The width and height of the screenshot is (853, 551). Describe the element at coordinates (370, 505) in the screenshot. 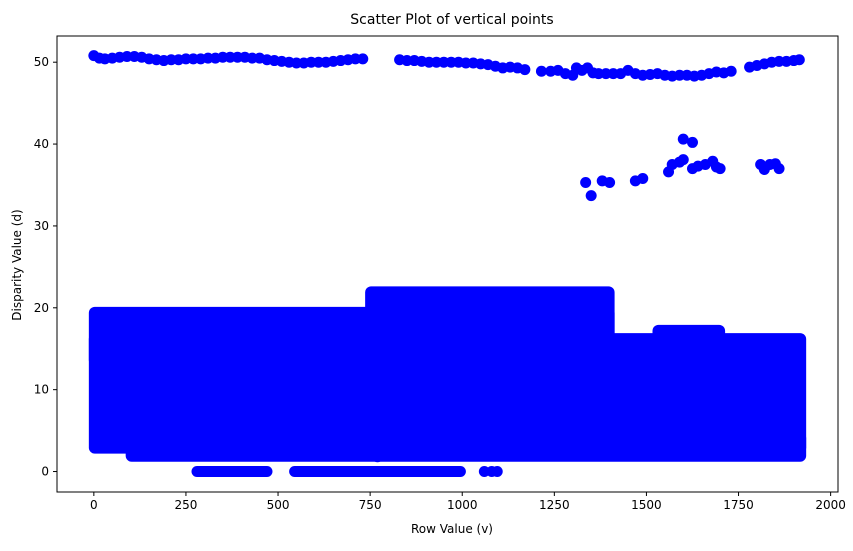

I see `x-tick-label: 750` at that location.